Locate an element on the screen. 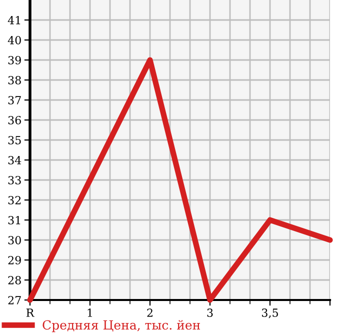  x-tick-label: 1 is located at coordinates (90, 312).